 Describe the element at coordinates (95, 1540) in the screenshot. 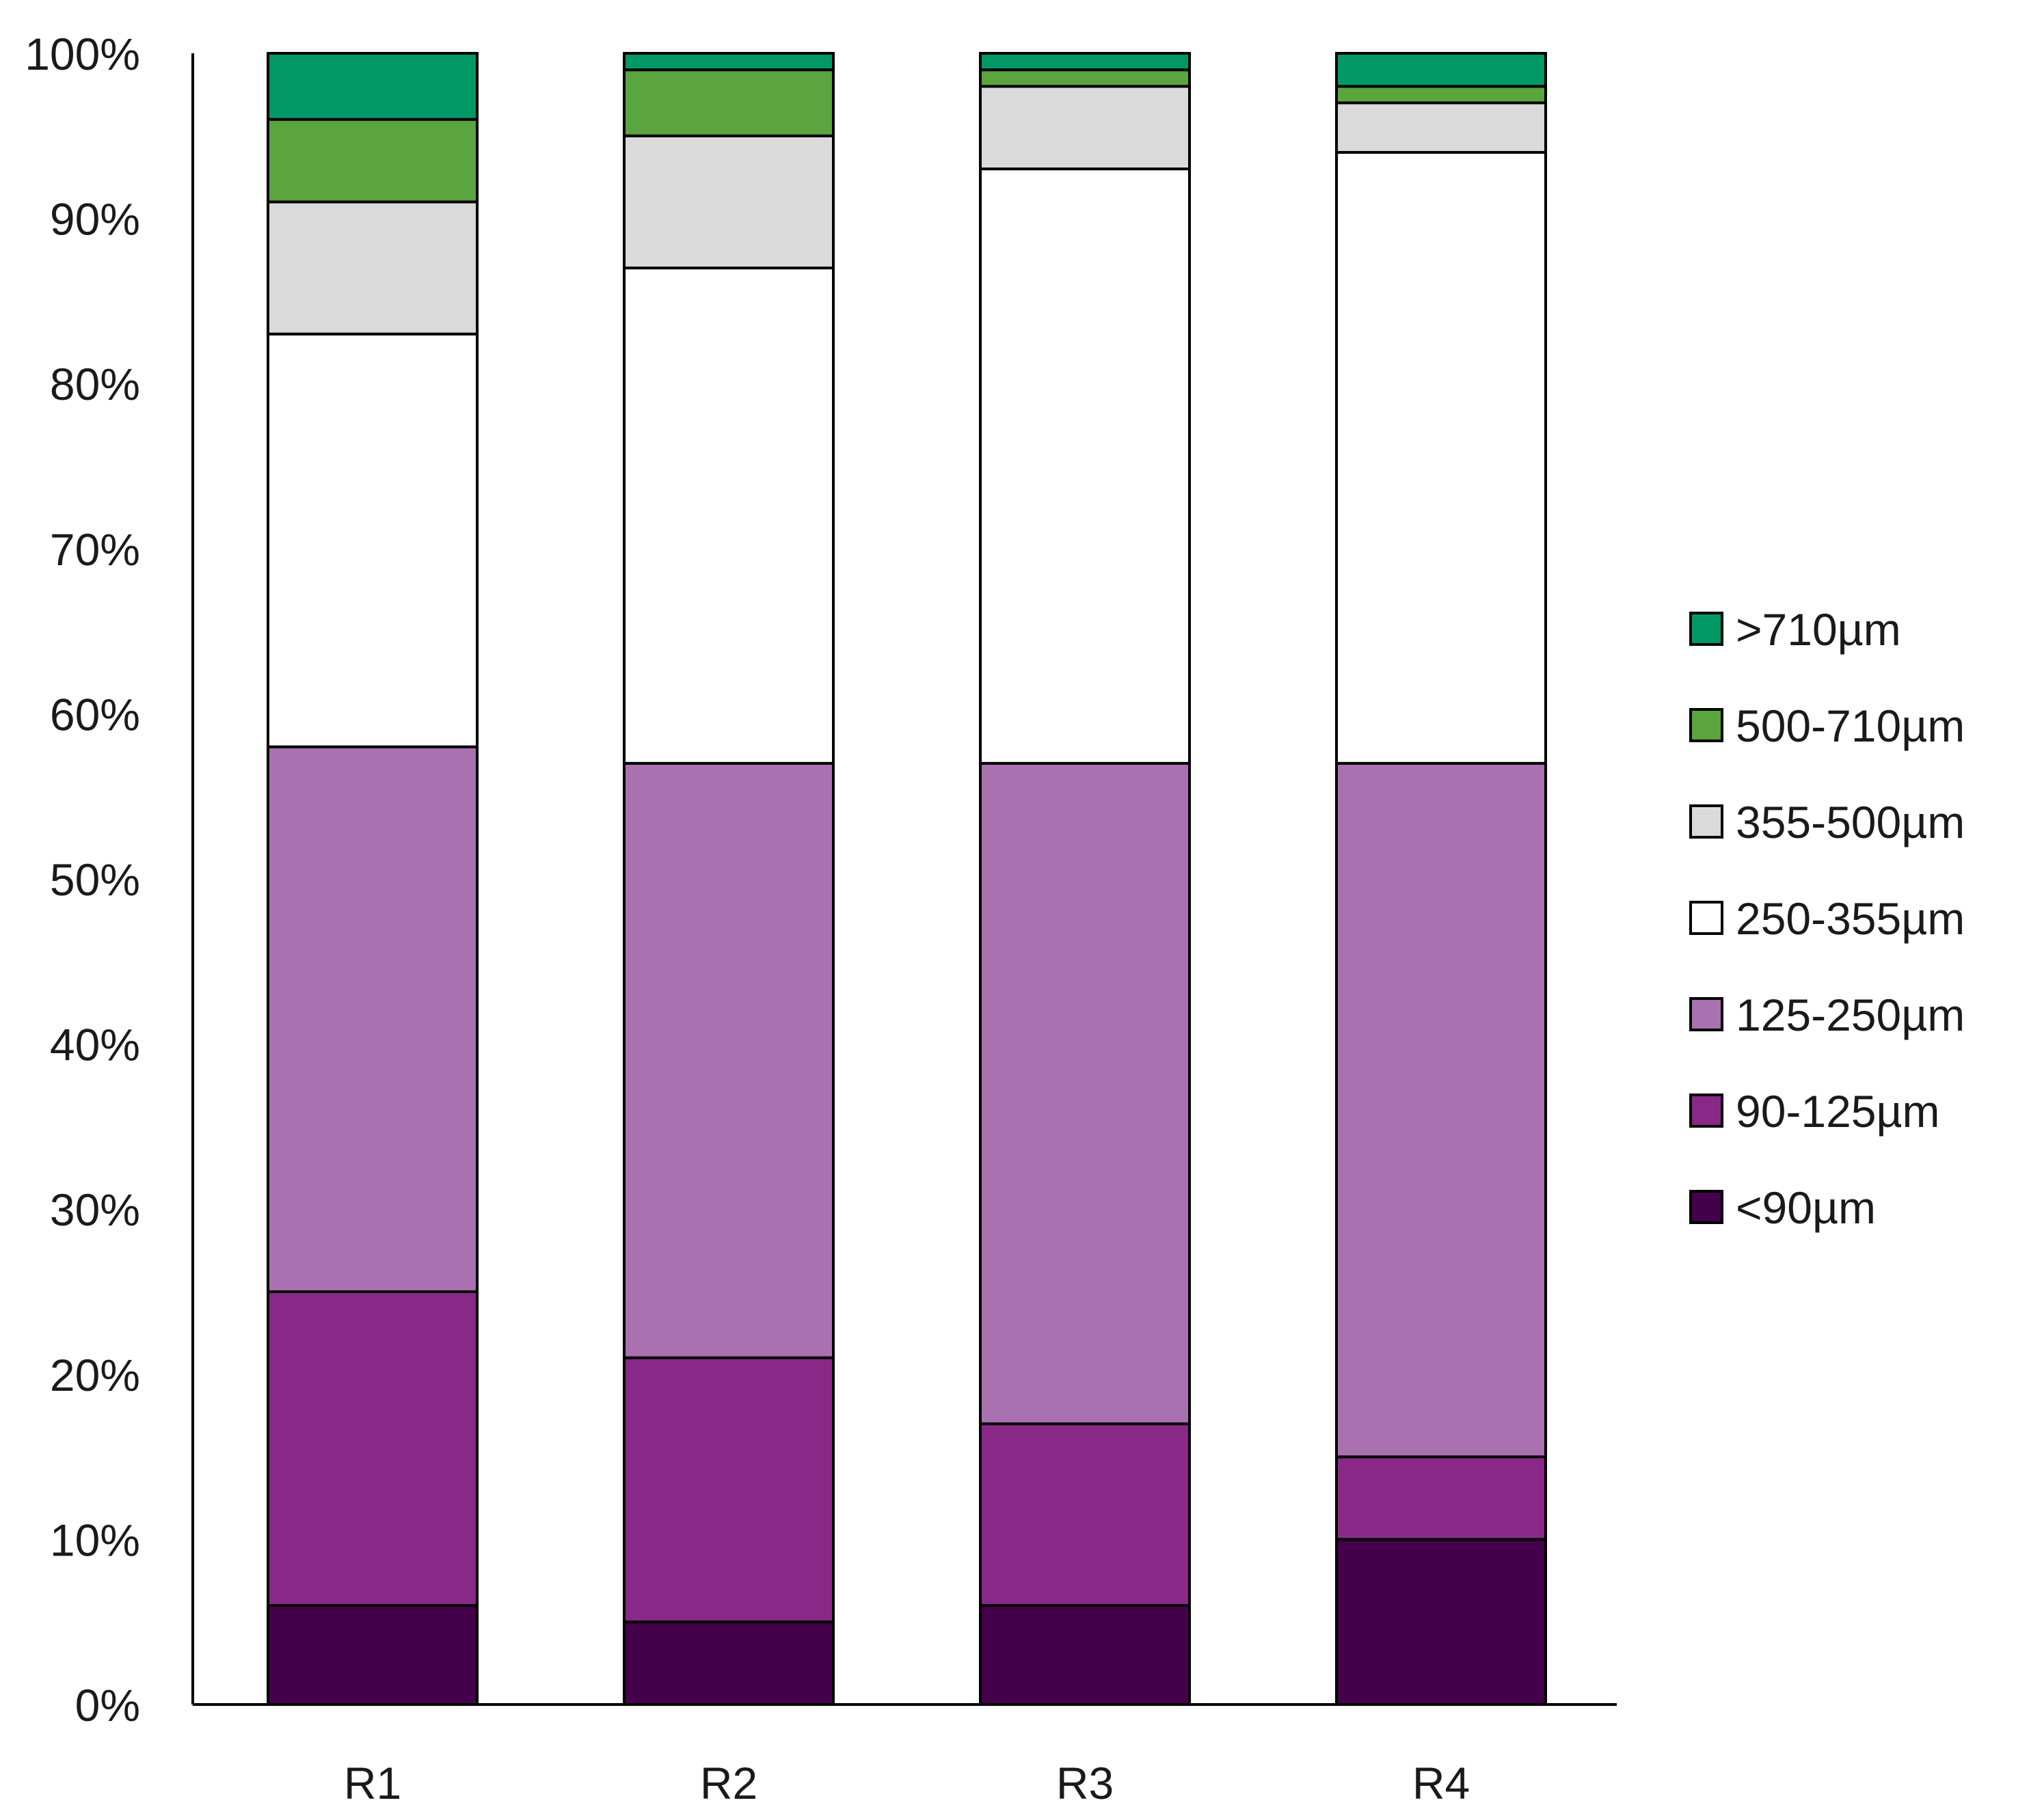

I see `y-tick-label: 10%` at that location.